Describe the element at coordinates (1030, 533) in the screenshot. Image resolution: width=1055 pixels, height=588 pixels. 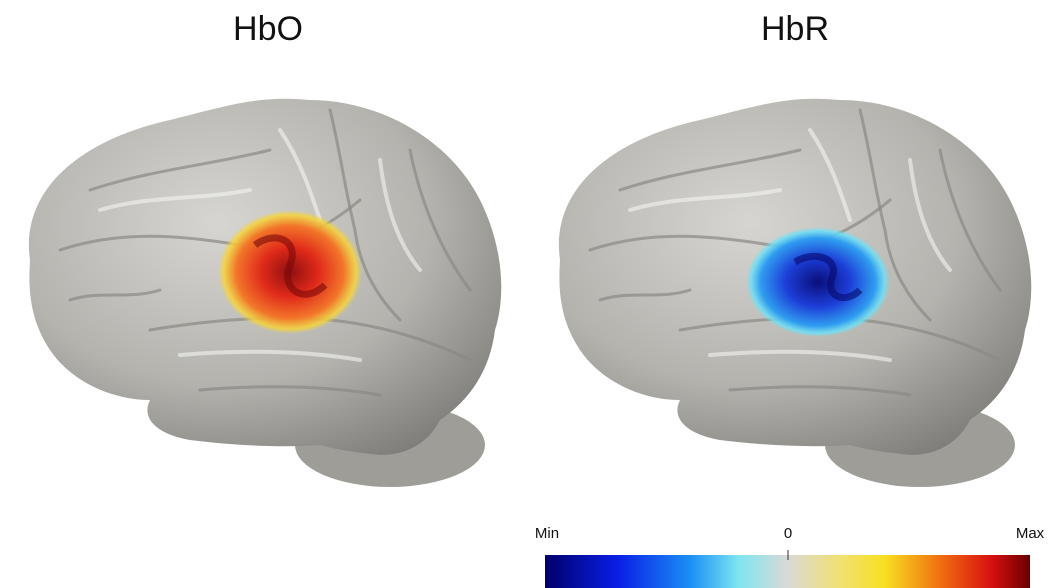
I see `colorbar-label: Max` at that location.